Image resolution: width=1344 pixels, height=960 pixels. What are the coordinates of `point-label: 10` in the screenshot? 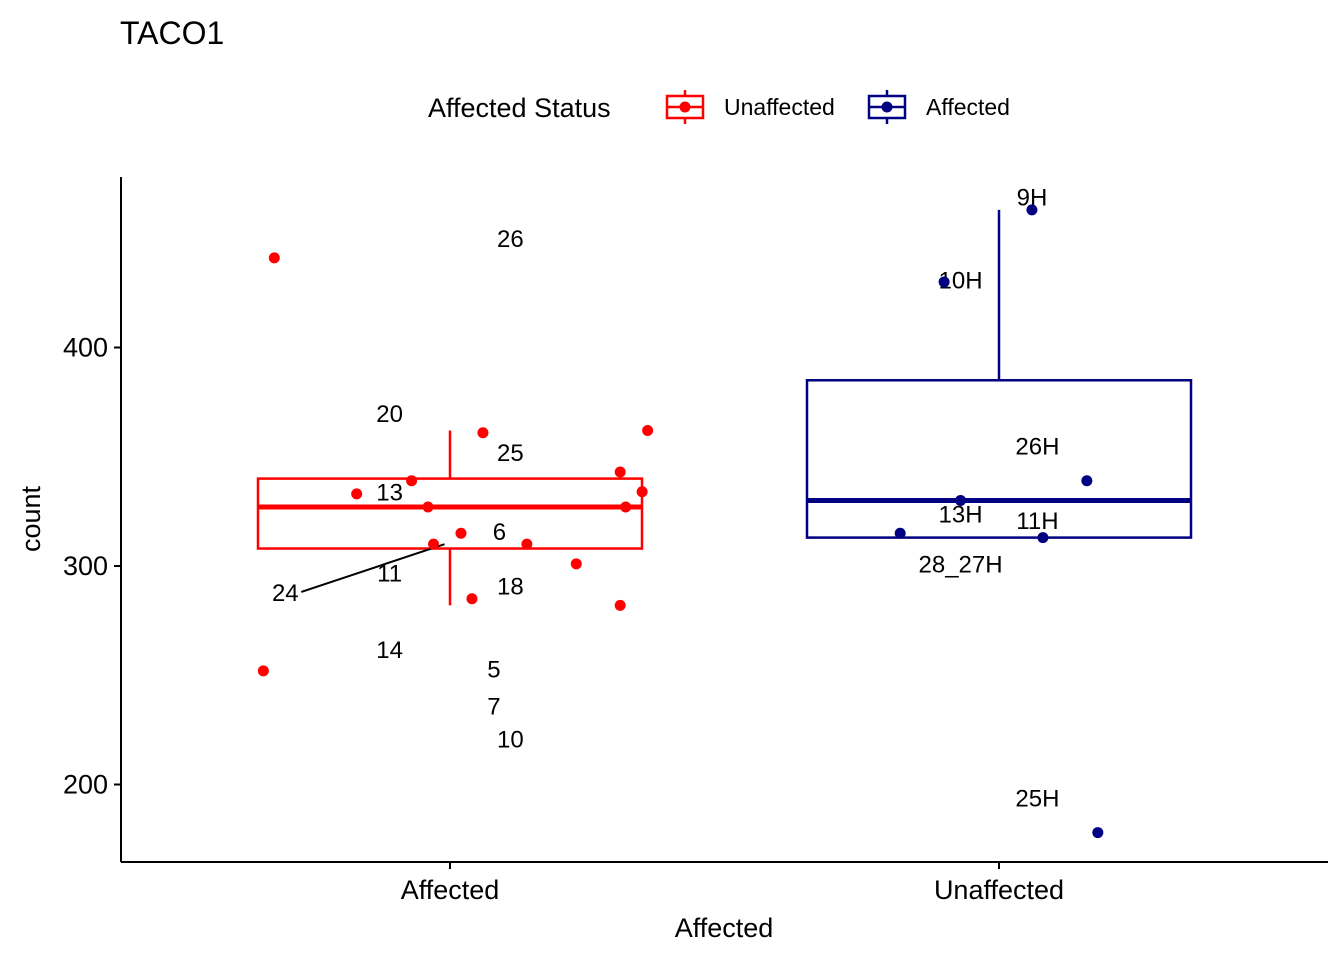 It's located at (510, 739).